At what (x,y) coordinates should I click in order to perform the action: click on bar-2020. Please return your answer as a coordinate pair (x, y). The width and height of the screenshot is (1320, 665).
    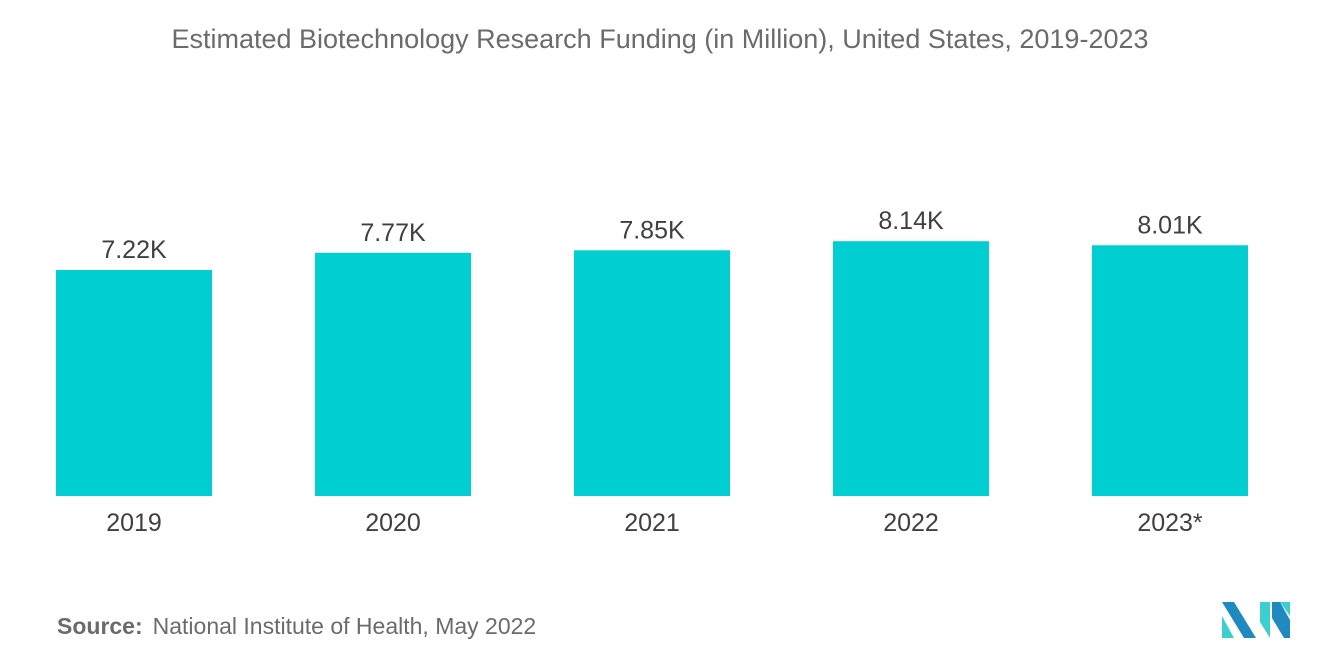
    Looking at the image, I should click on (393, 374).